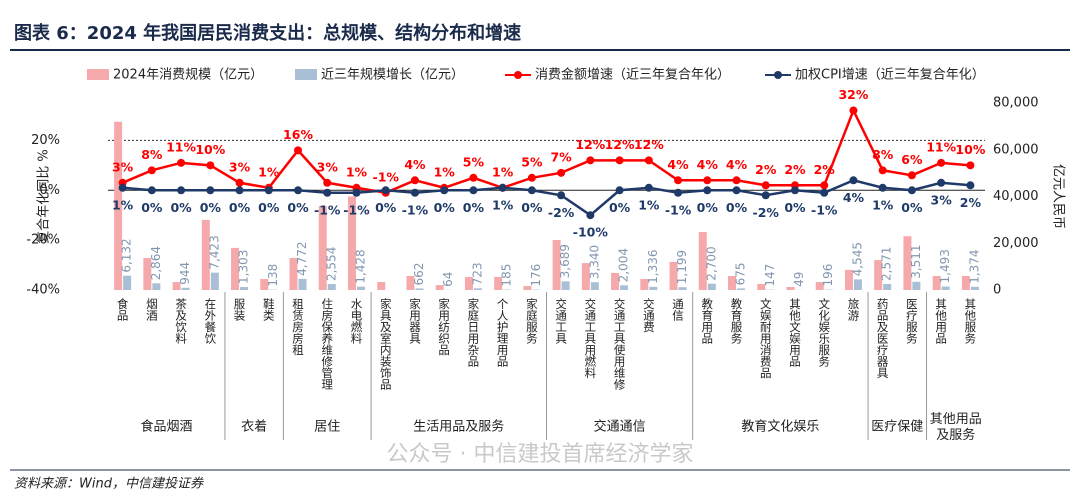  I want to click on x-tick-label: 交通工具用燃料, so click(590, 338).